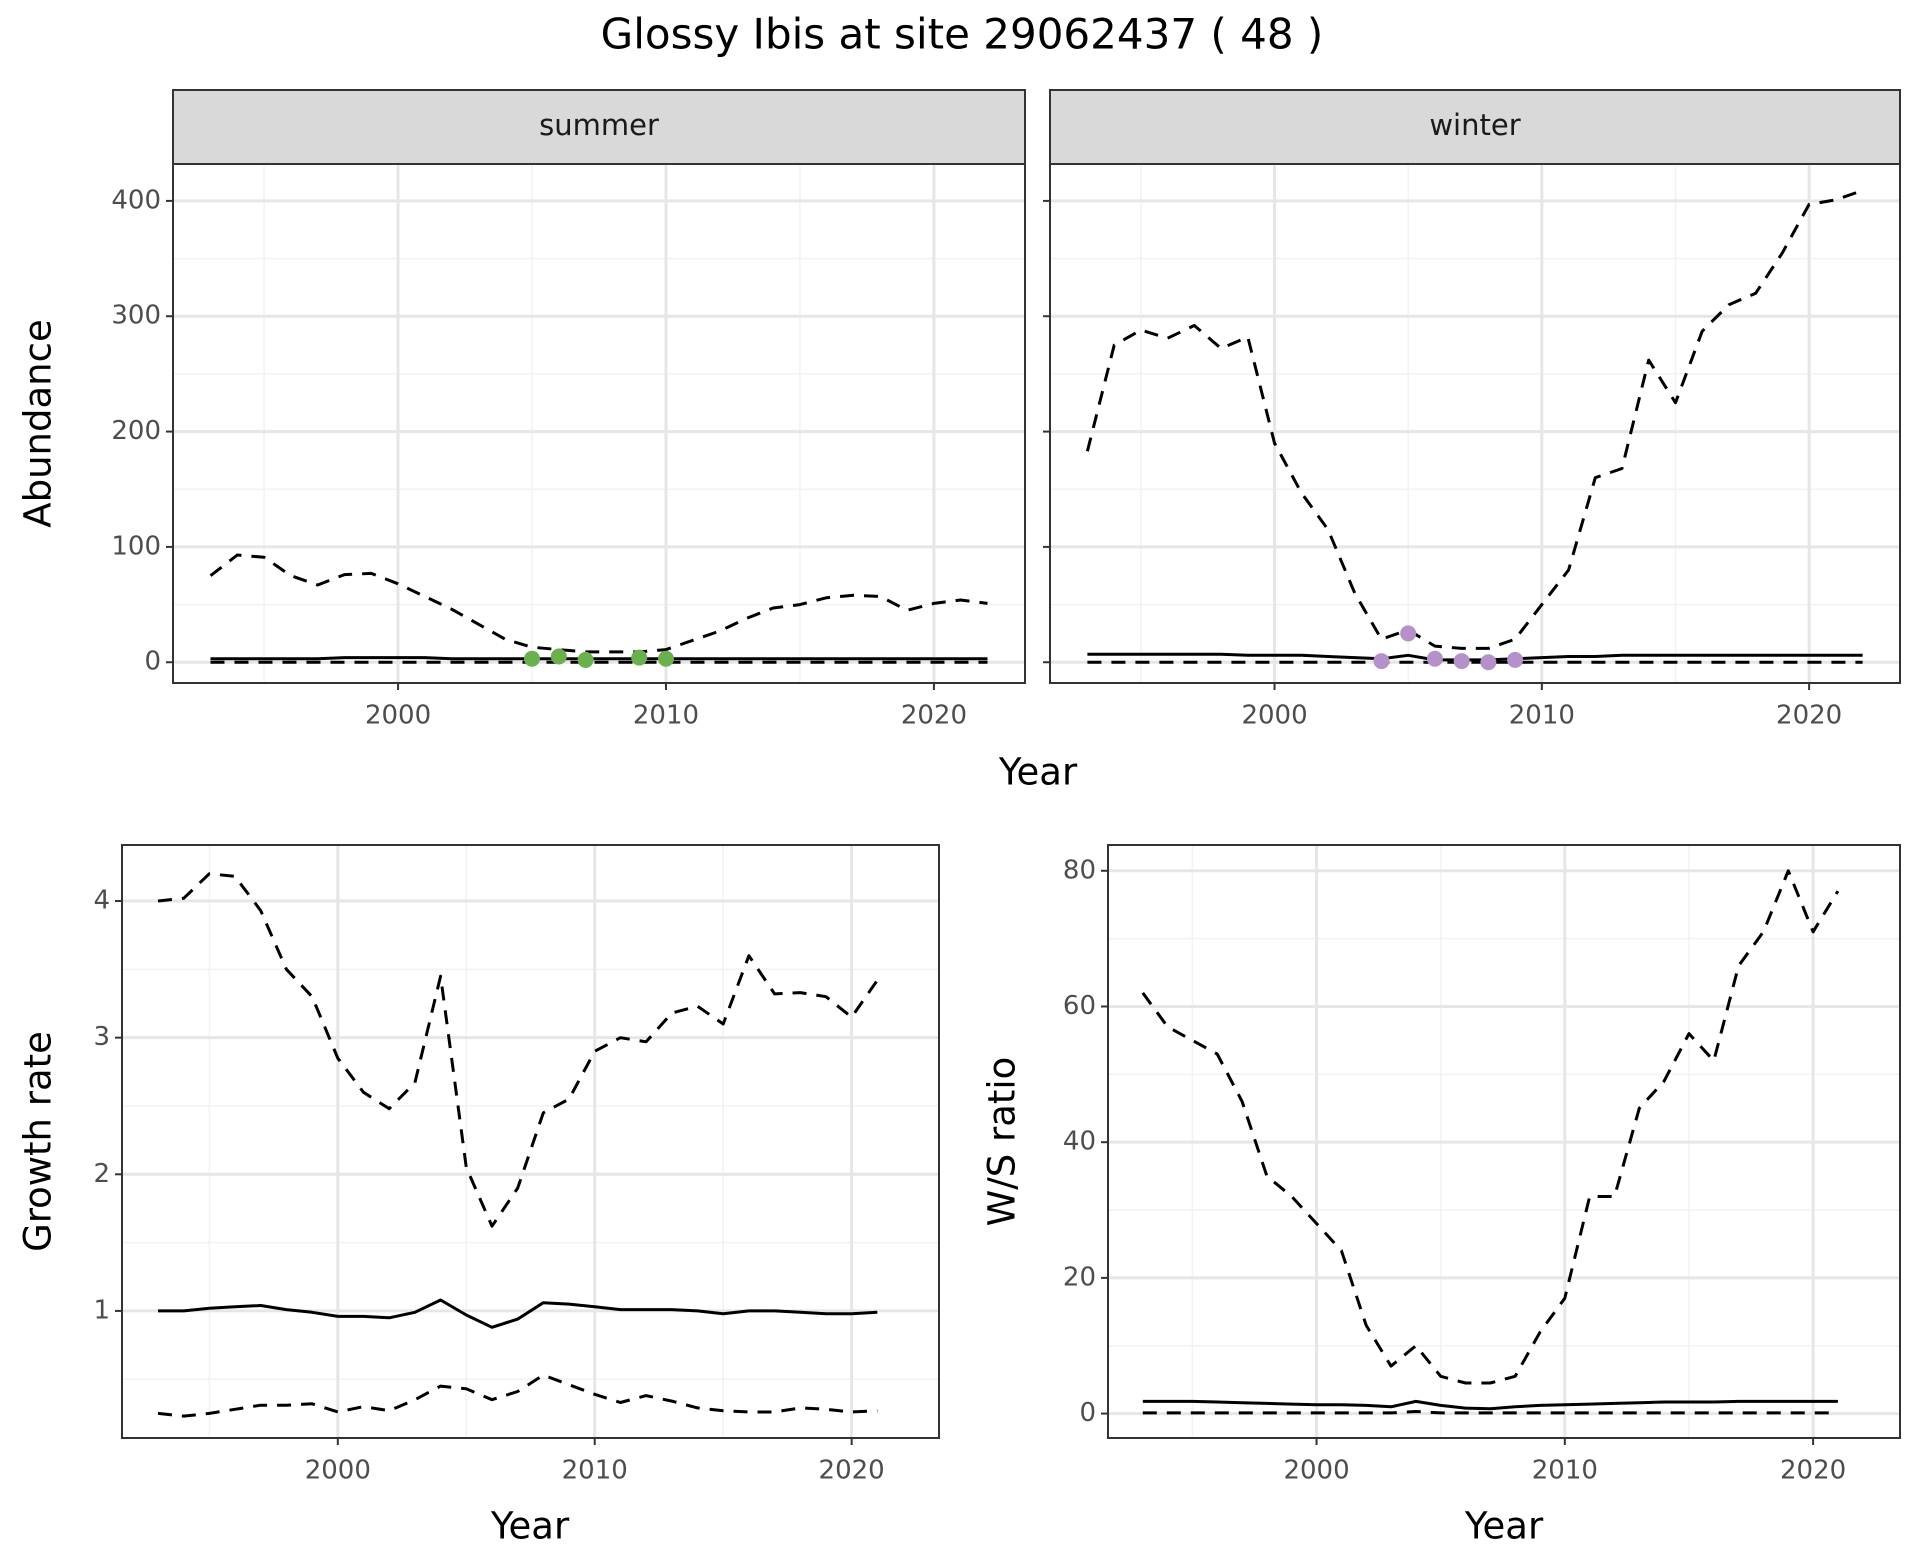 The image size is (1920, 1560). What do you see at coordinates (38, 1141) in the screenshot?
I see `y-axis-title: Growth rate` at bounding box center [38, 1141].